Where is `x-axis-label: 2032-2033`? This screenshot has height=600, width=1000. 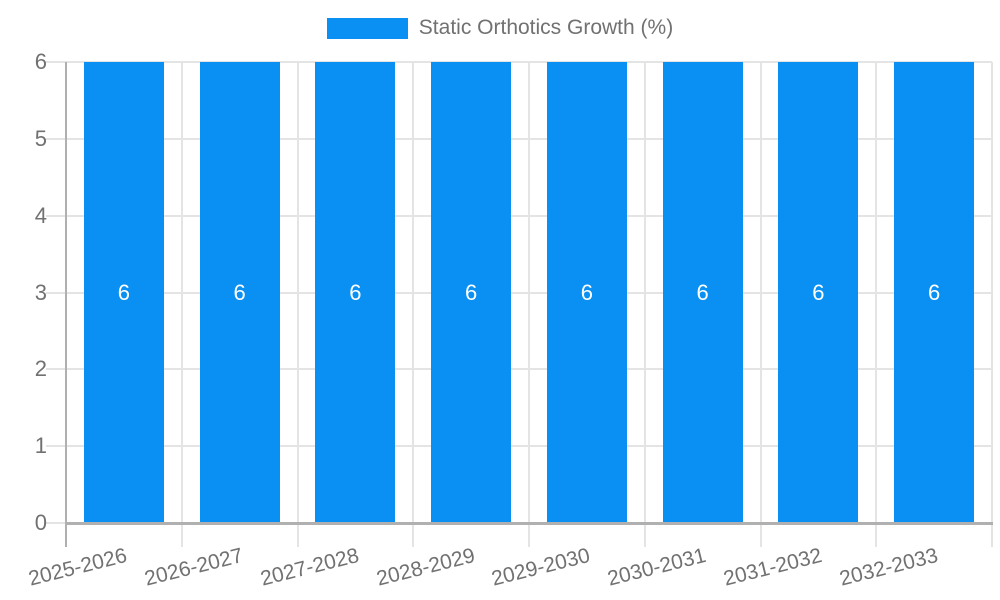 x-axis-label: 2032-2033 is located at coordinates (888, 567).